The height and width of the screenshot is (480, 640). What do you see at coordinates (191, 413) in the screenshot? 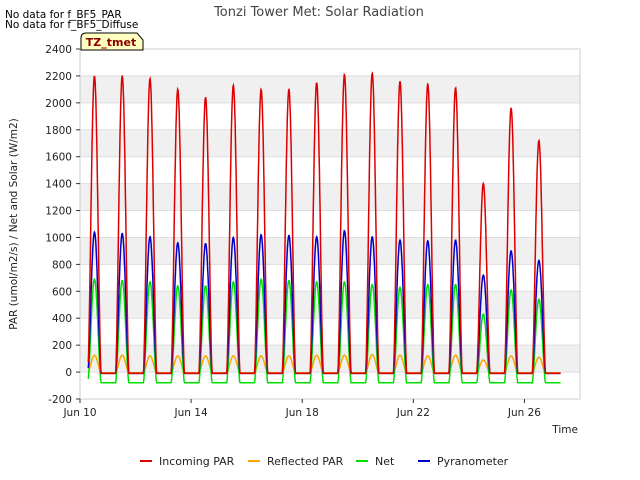
I see `x-tick-label: Jun 14` at bounding box center [191, 413].